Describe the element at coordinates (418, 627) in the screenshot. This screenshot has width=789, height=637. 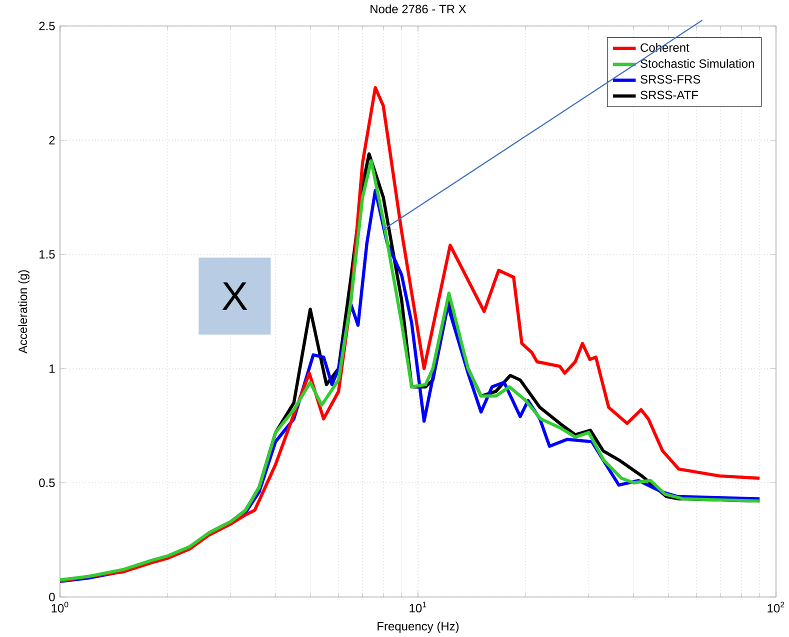
I see `x-axis-title: Frequency (Hz)` at that location.